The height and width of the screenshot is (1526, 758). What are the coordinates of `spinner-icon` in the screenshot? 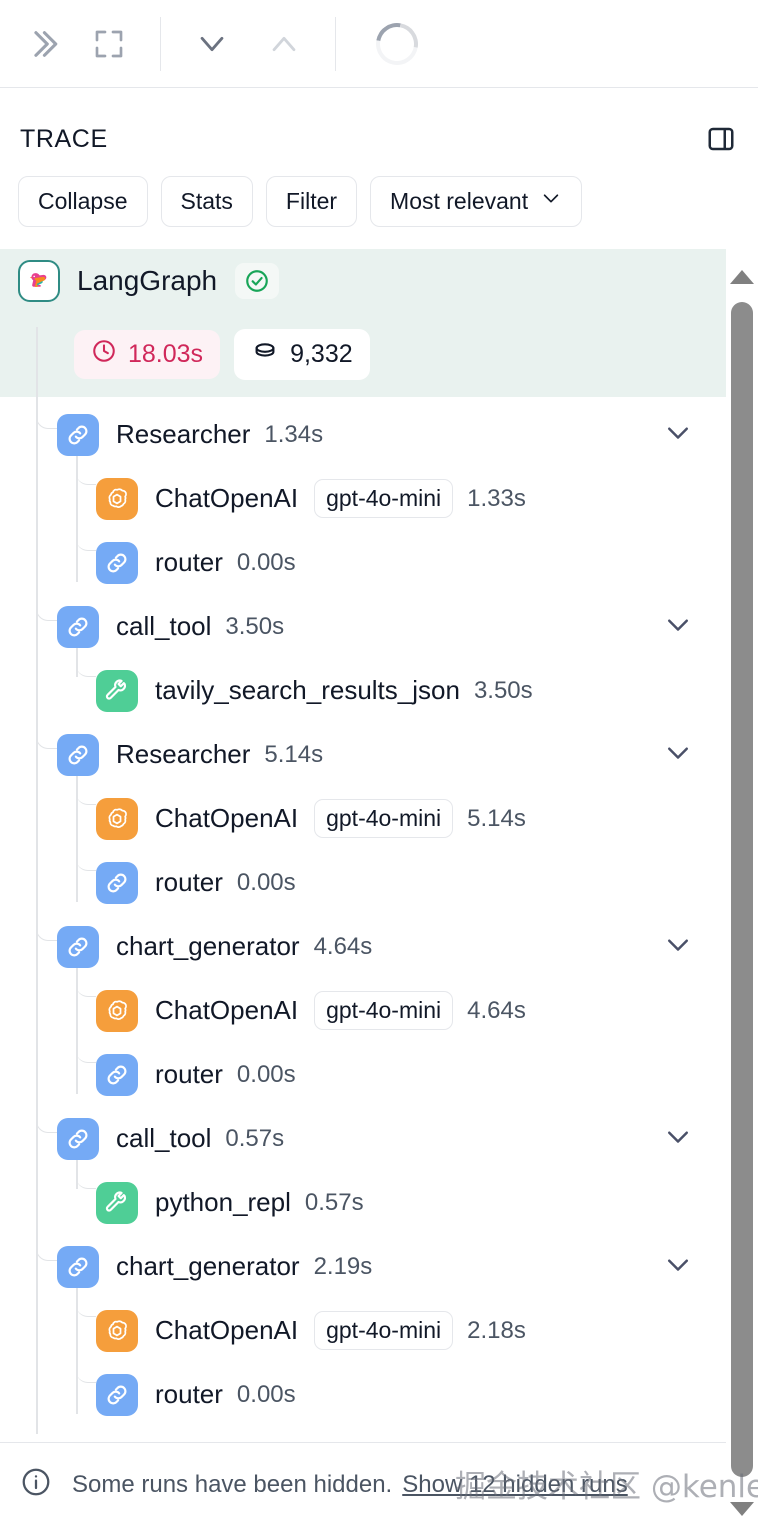 It's located at (397, 43).